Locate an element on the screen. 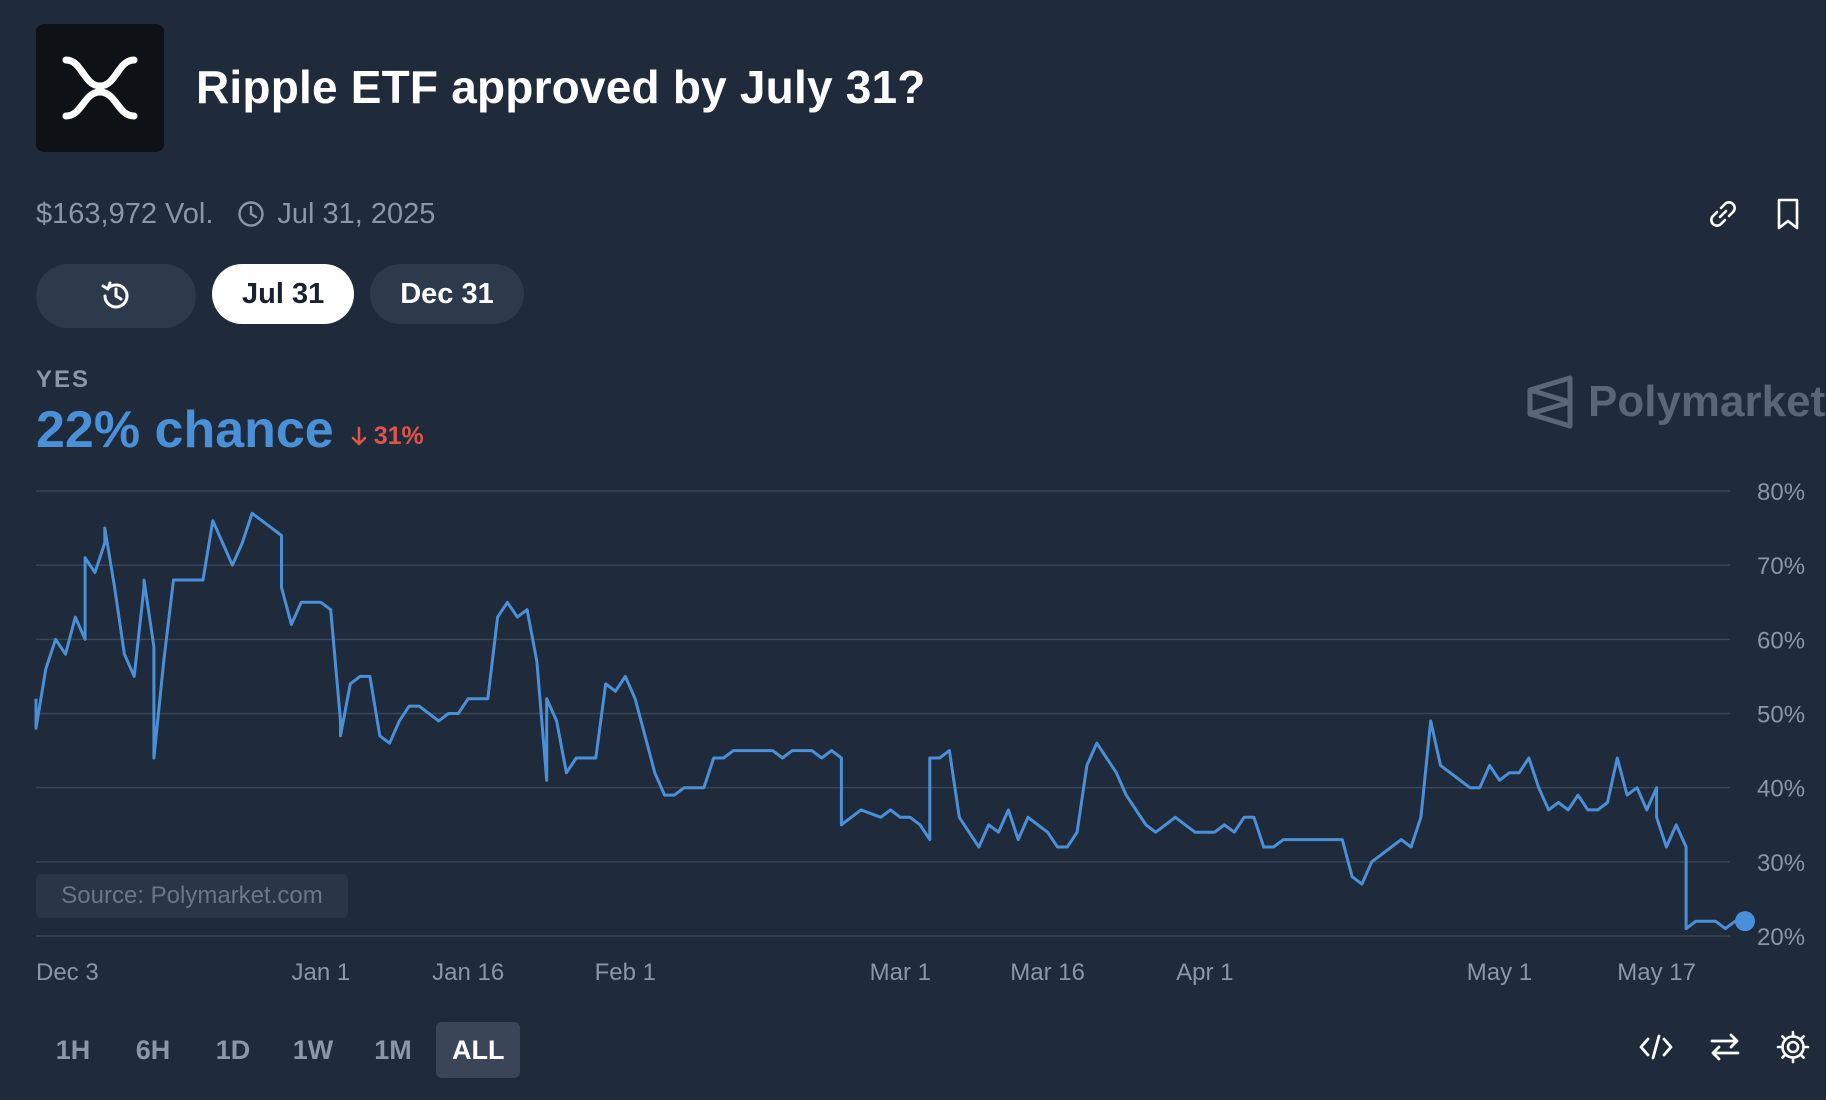 Image resolution: width=1826 pixels, height=1100 pixels. history-pill is located at coordinates (116, 296).